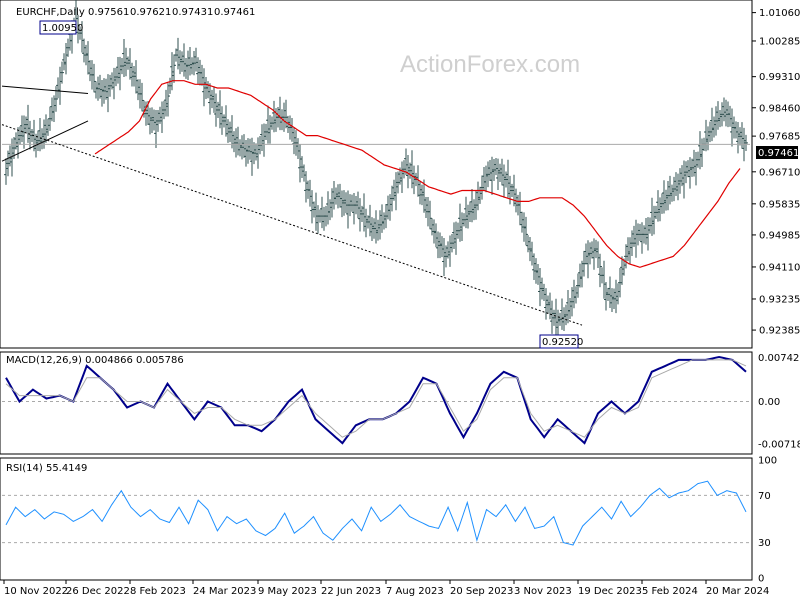 The height and width of the screenshot is (600, 800). I want to click on macd-signal-line, so click(376, 398).